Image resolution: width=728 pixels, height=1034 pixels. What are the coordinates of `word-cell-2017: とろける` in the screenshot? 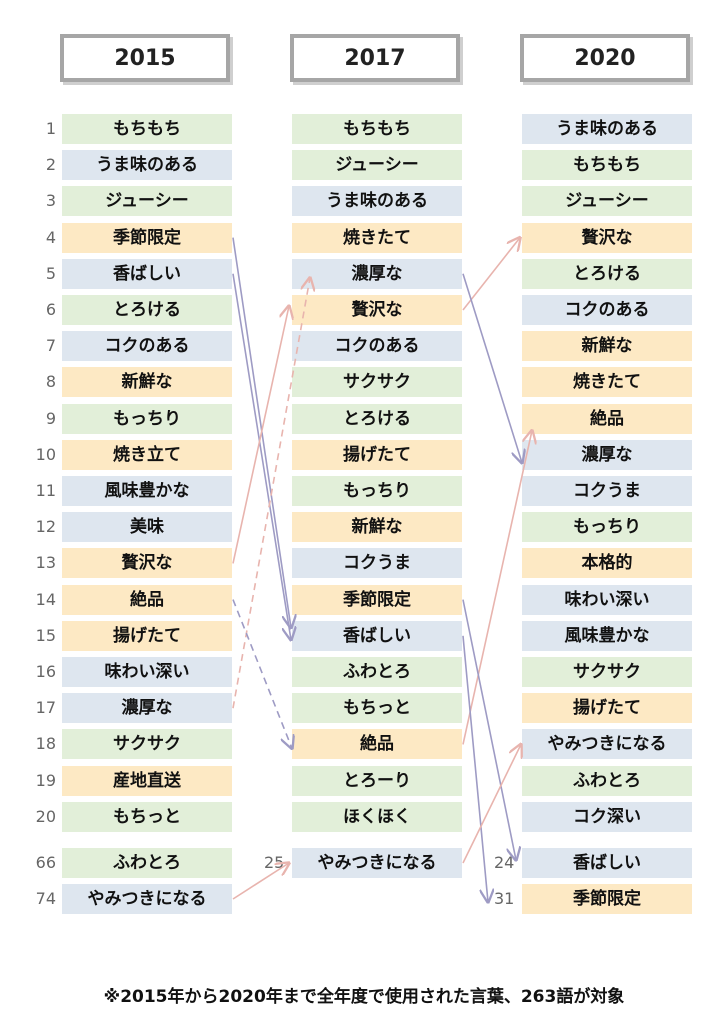 It's located at (377, 418).